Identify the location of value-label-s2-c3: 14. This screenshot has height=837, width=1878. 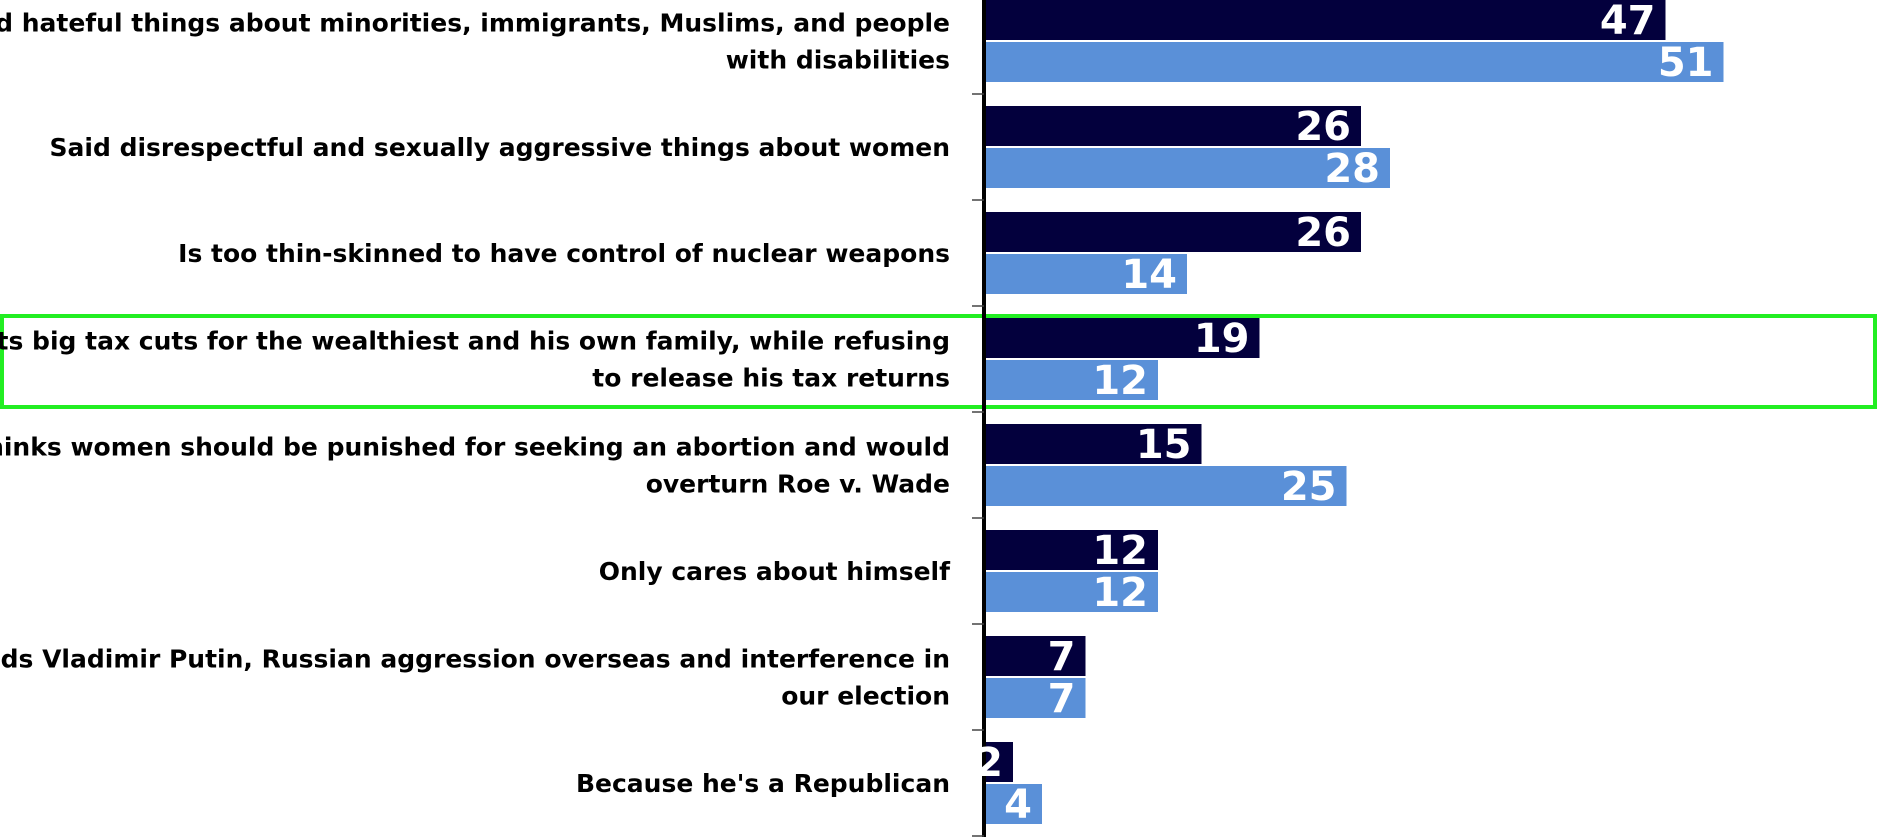
(1149, 275).